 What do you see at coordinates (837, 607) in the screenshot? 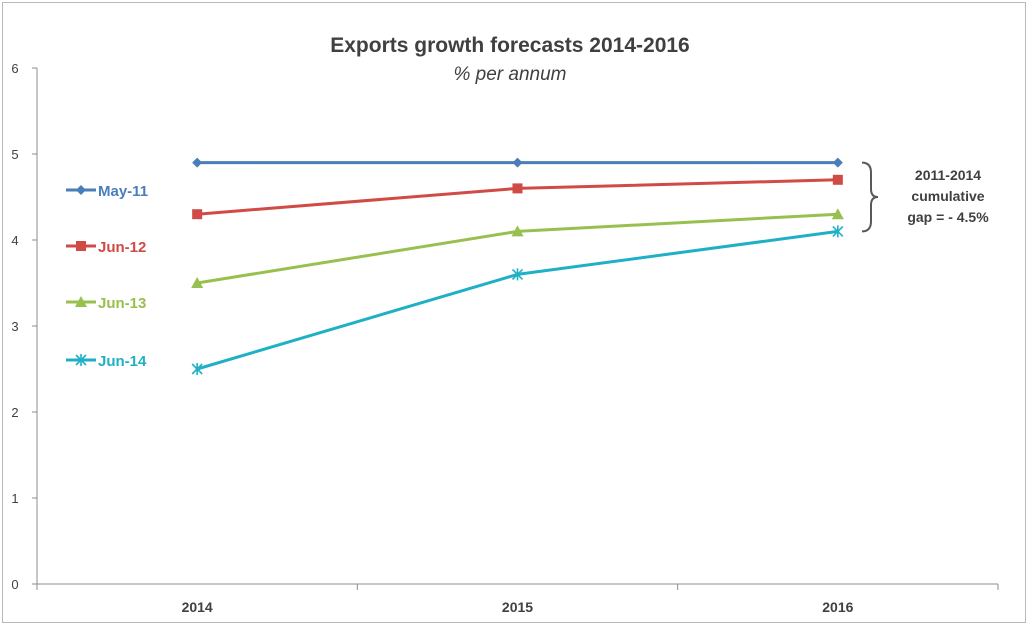
I see `x-tick-label: 2016` at bounding box center [837, 607].